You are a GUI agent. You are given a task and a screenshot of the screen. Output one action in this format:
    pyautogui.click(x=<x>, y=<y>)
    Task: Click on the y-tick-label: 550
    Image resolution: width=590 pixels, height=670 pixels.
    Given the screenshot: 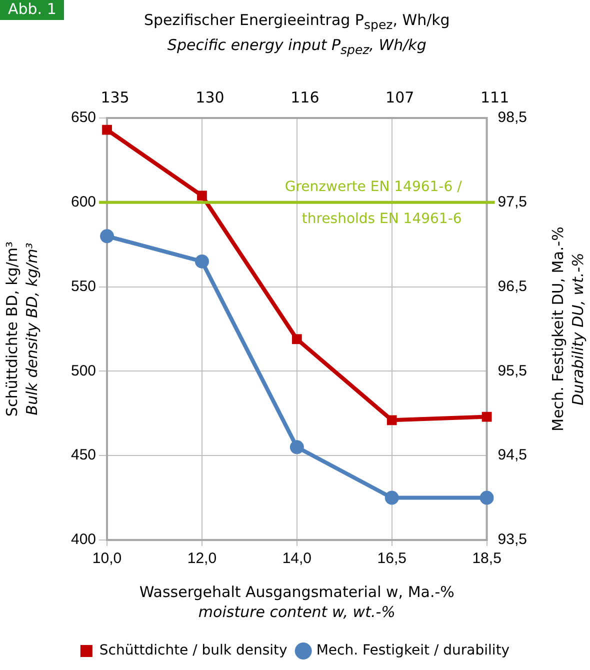 What is the action you would take?
    pyautogui.click(x=83, y=286)
    